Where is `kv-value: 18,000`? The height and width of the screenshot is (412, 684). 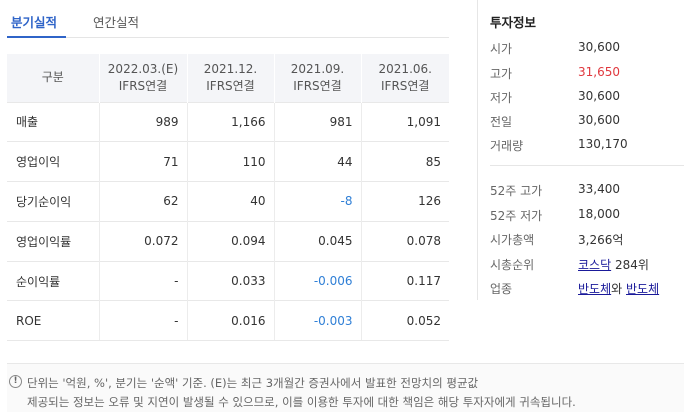
kv-value: 18,000 is located at coordinates (599, 214).